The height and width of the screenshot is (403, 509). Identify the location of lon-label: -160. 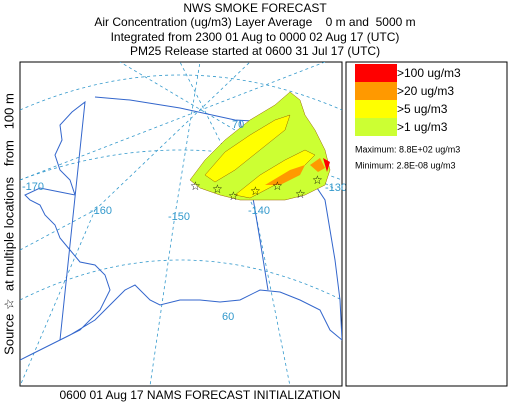
(101, 211).